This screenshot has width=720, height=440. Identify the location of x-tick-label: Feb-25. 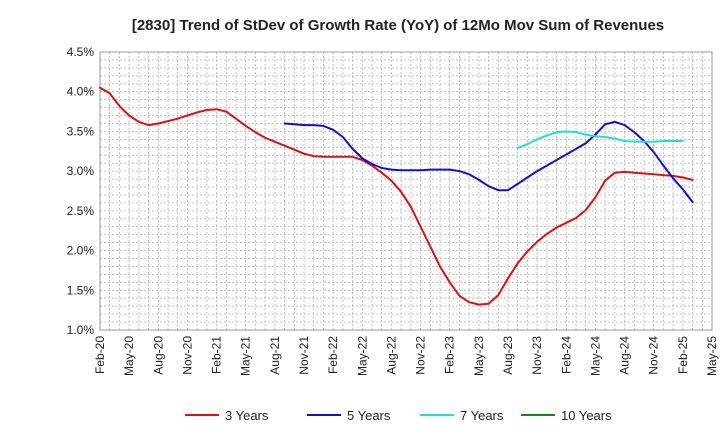
(683, 355).